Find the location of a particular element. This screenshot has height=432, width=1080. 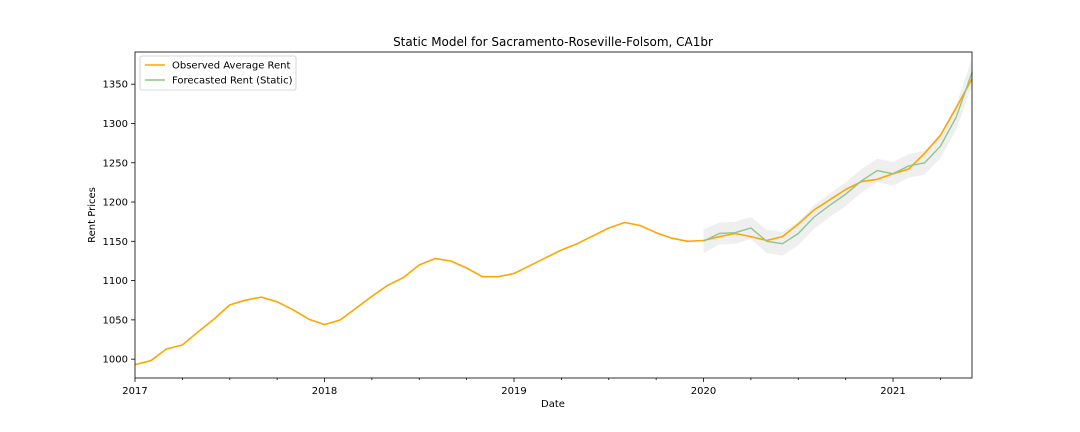

y-tick-label: 1100 is located at coordinates (115, 281).